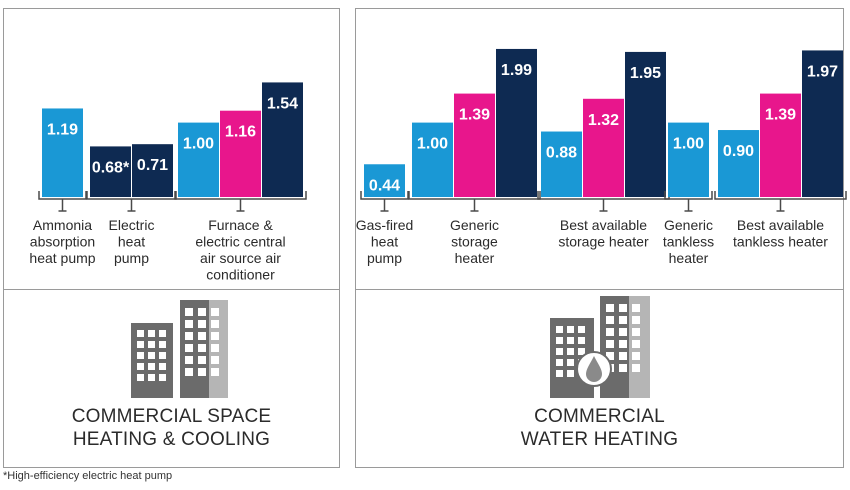 The image size is (850, 490). Describe the element at coordinates (62, 129) in the screenshot. I see `bar-value-label: 1.19` at that location.